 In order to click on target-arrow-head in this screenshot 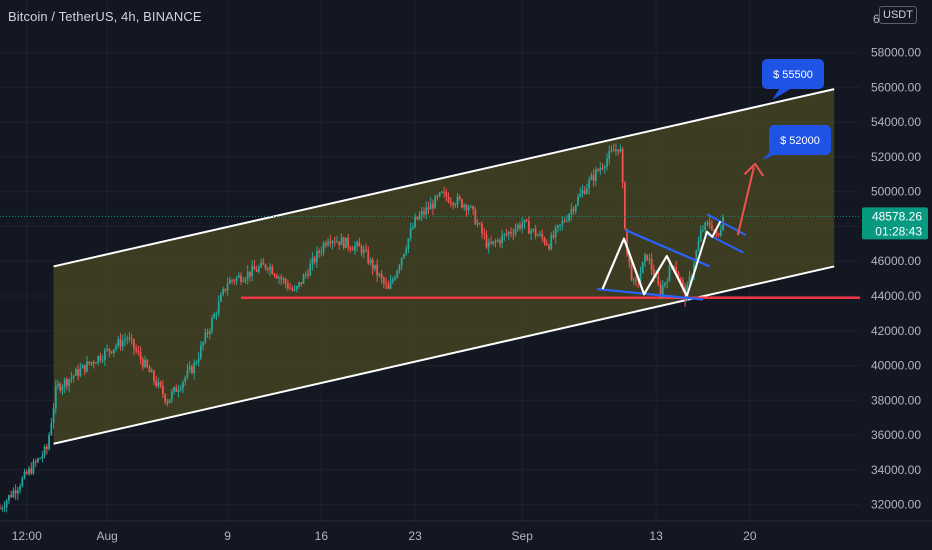, I will do `click(754, 169)`.